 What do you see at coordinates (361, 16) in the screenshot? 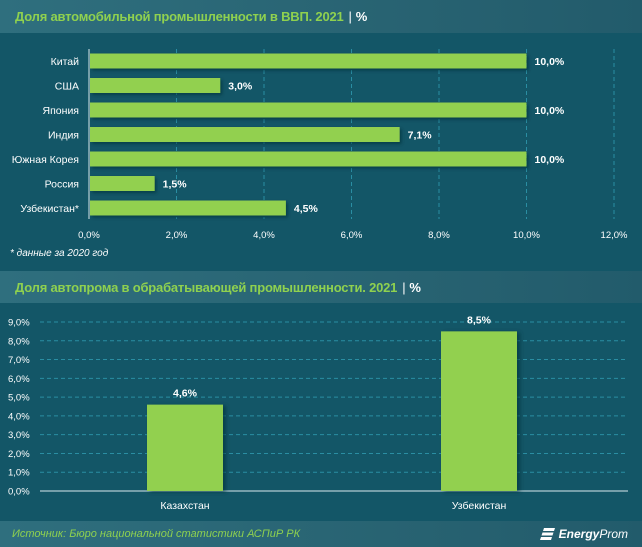
I see `chart1-unit: %` at bounding box center [361, 16].